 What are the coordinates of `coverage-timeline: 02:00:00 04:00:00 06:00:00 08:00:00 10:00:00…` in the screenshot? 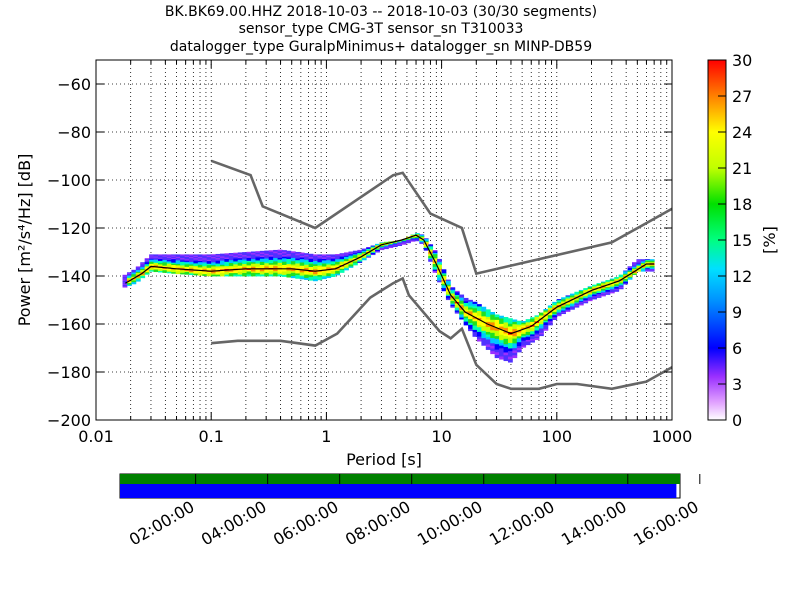 It's located at (410, 511).